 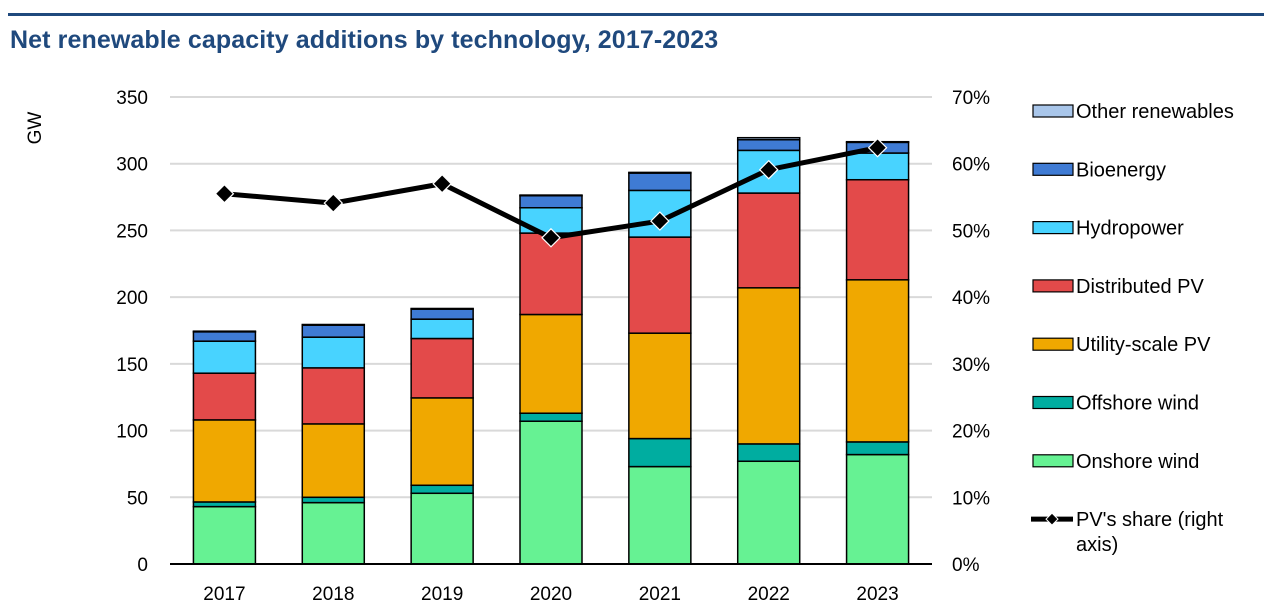 I want to click on legend-item-bioenergy: Bioenergy, so click(x=1099, y=170).